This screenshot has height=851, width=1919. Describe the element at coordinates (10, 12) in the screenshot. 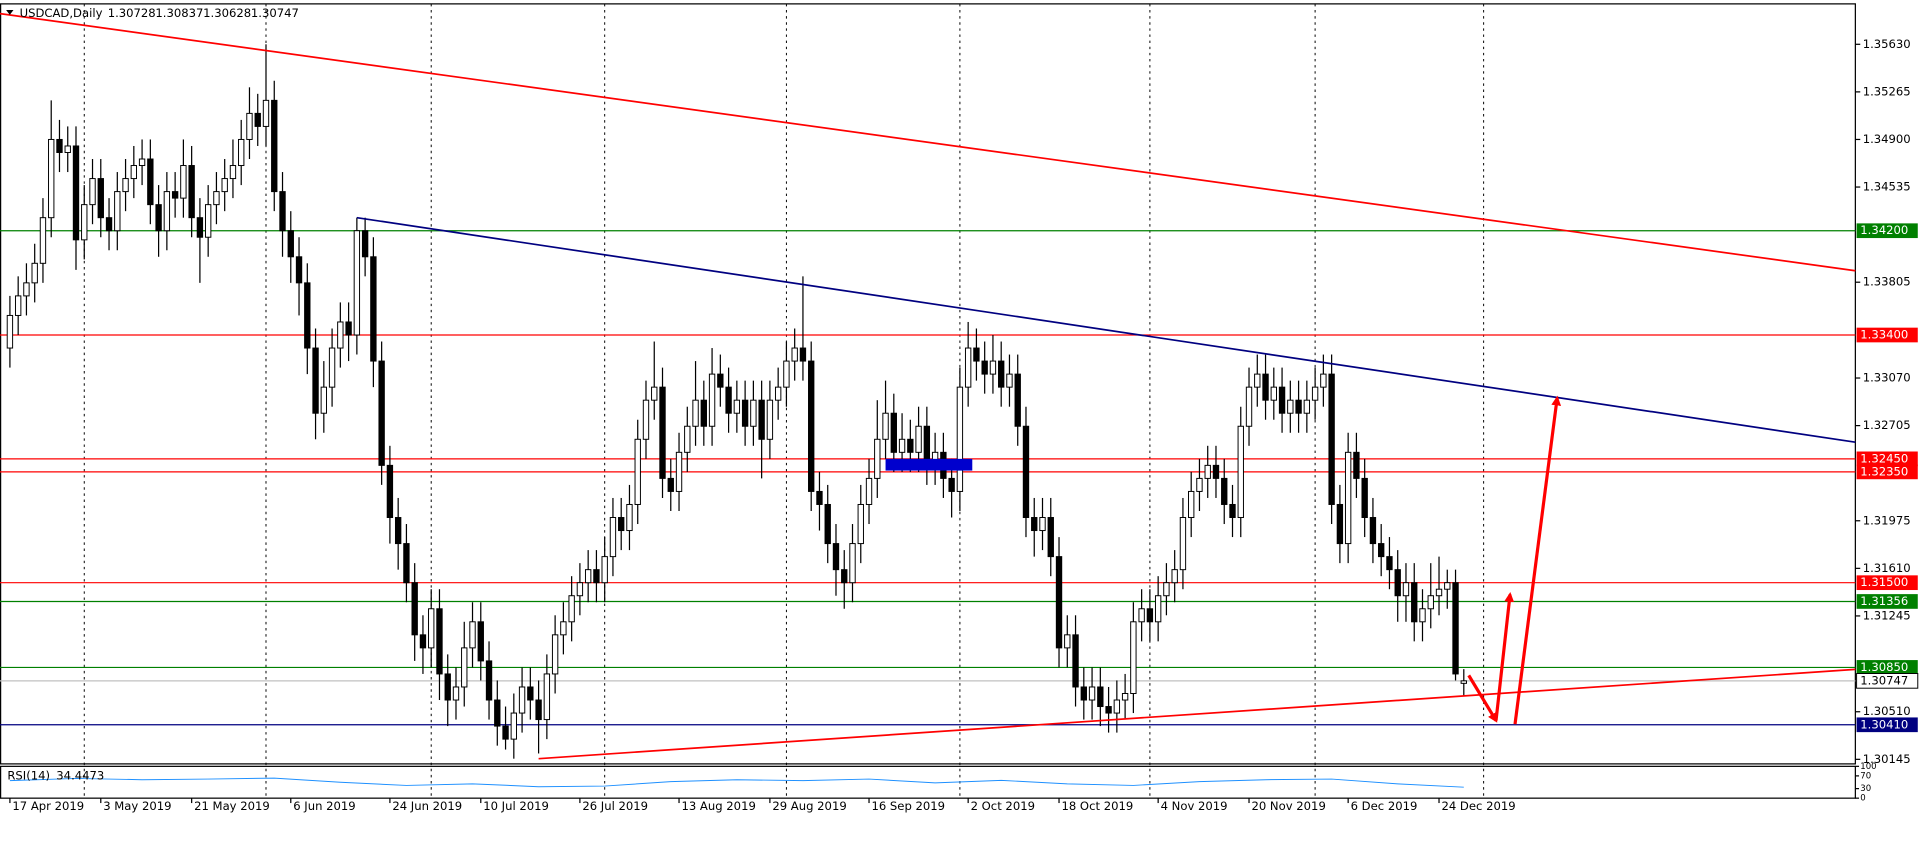

I see `menu-triangle` at that location.